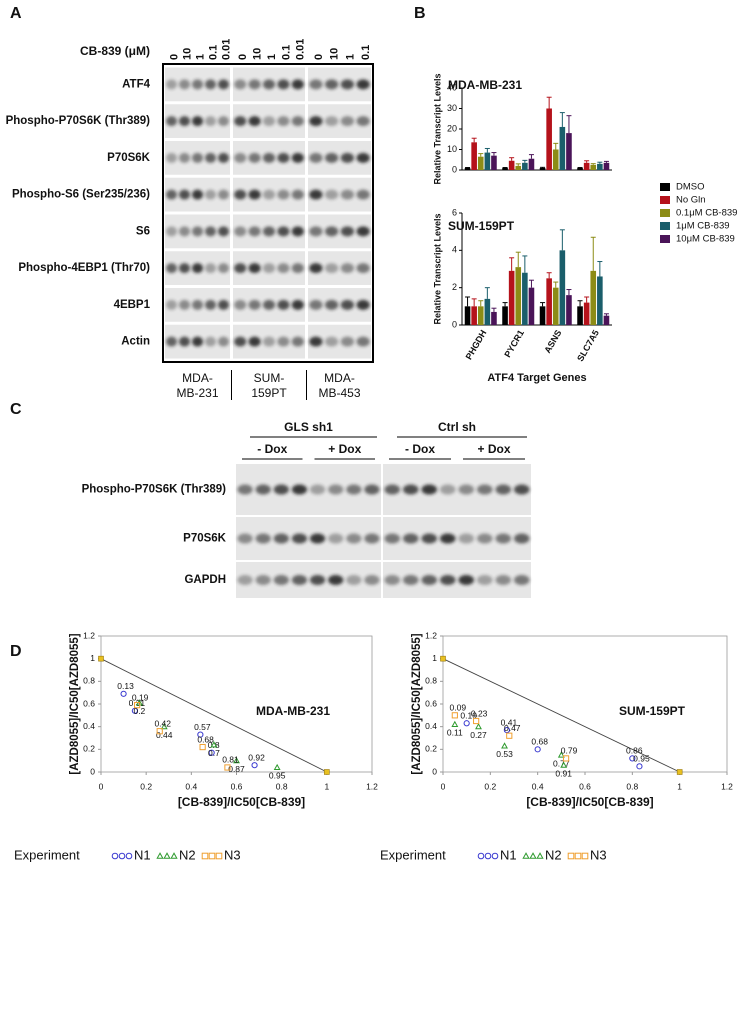 Image resolution: width=745 pixels, height=1017 pixels. I want to click on x-tick-label: 0, so click(101, 786).